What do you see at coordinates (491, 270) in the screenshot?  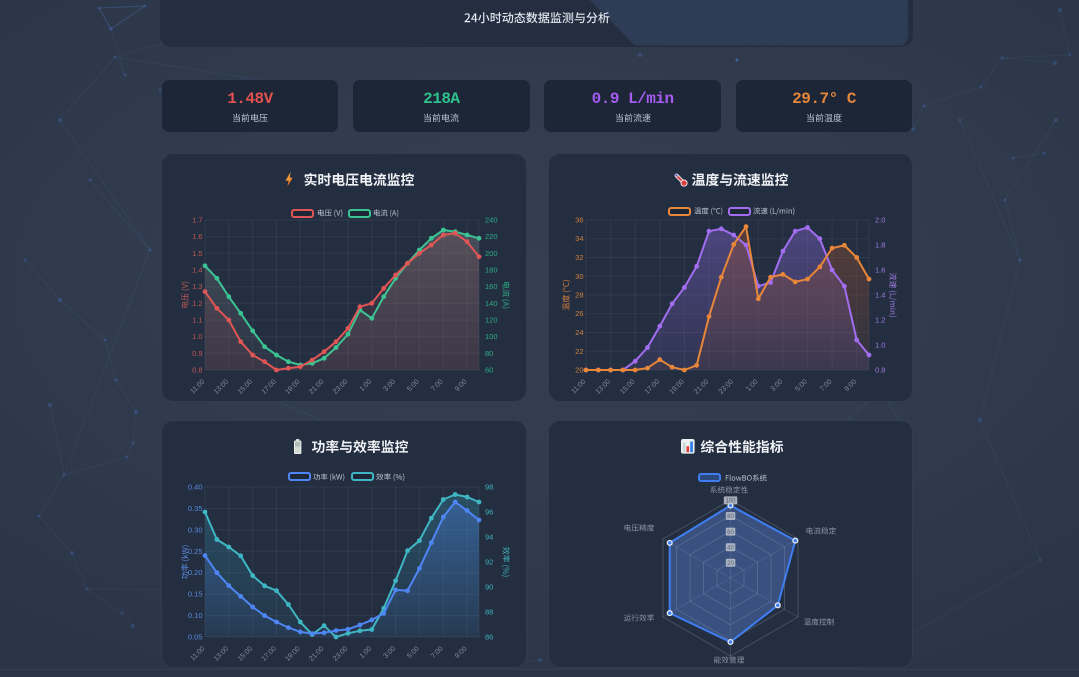 I see `svg-text: 180` at bounding box center [491, 270].